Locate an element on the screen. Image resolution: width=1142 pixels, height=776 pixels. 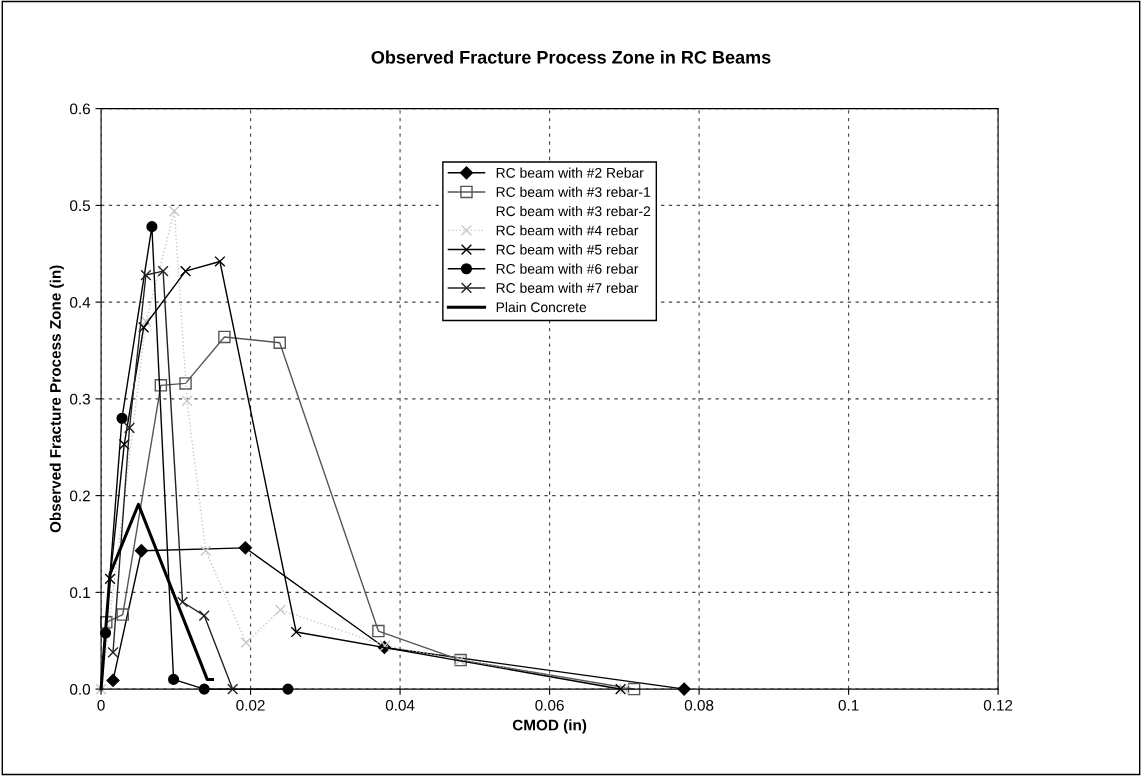
y-tick-label: 0.6 is located at coordinates (80, 109).